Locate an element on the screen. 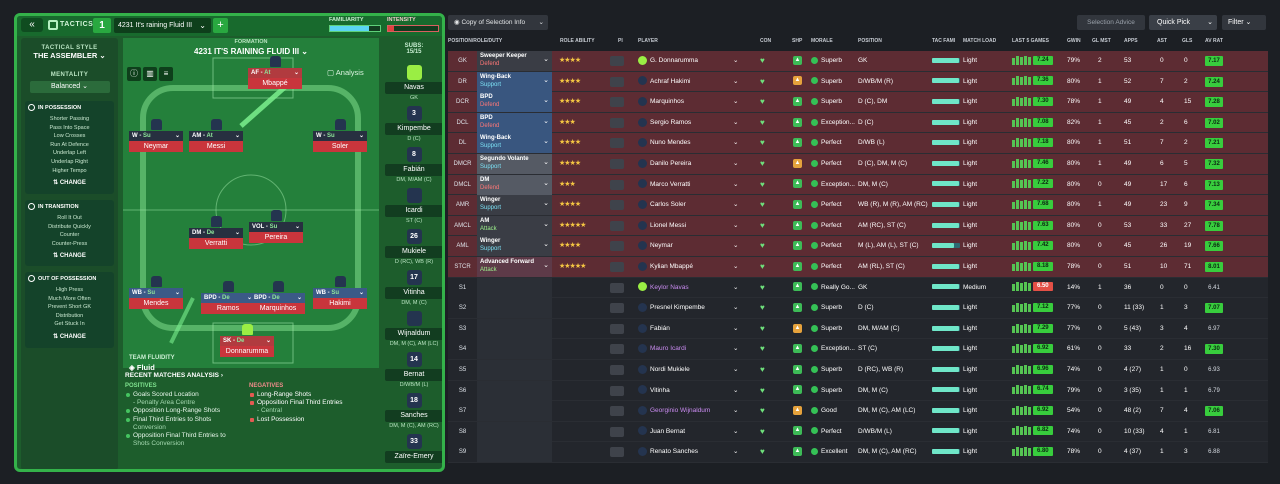 The width and height of the screenshot is (1280, 484). pitch-player-mendes: WB - Su ⌄ Mendes is located at coordinates (156, 292).